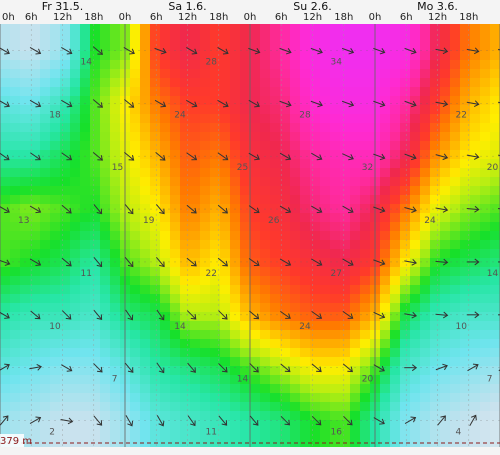 The image size is (500, 455). I want to click on day-label: Mo 3.6., so click(437, 6).